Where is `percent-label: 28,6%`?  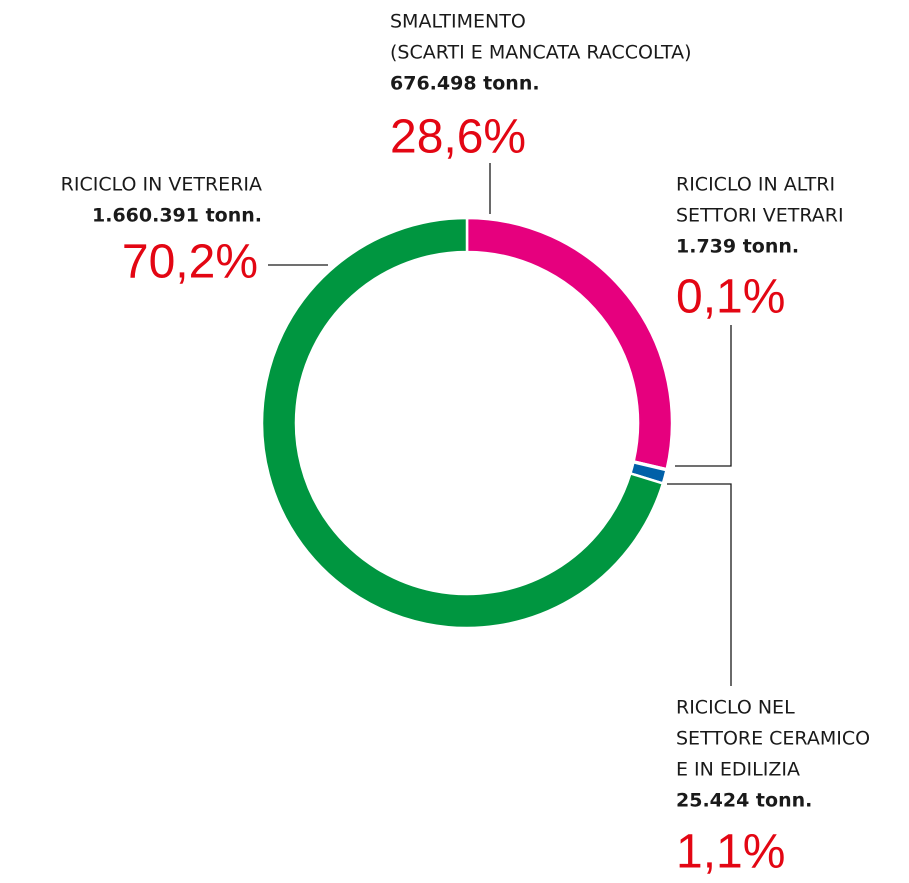 percent-label: 28,6% is located at coordinates (458, 137).